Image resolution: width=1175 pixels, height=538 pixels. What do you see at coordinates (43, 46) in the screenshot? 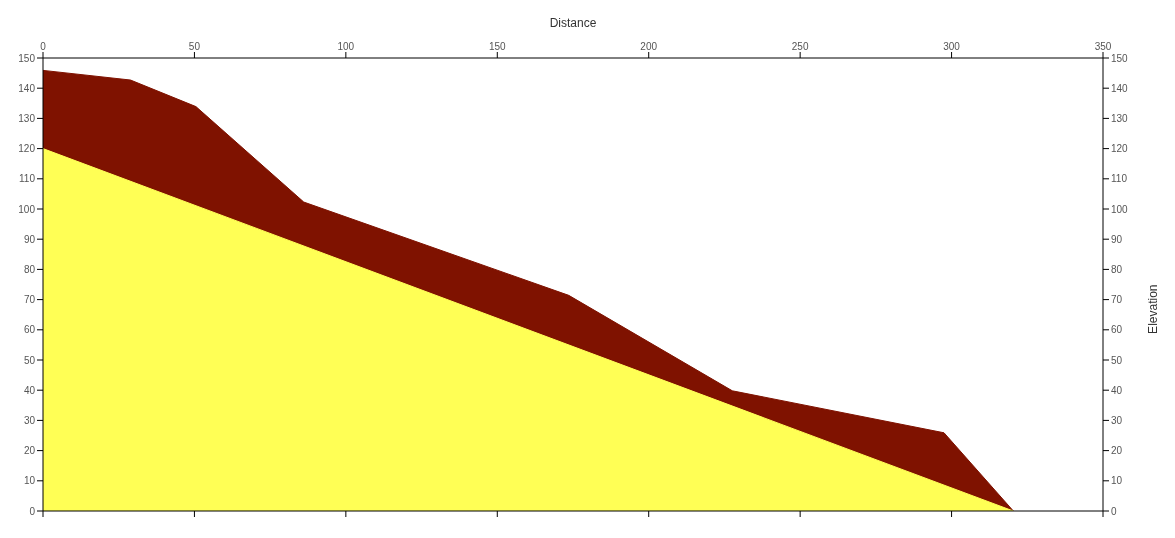
I see `x-tick-label: 0` at bounding box center [43, 46].